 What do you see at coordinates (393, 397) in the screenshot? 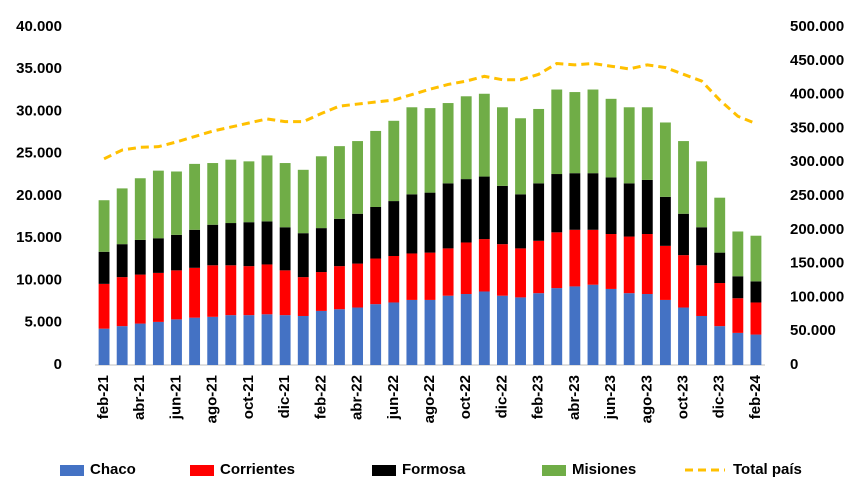
I see `x-tick-label: jun-22` at bounding box center [393, 397].